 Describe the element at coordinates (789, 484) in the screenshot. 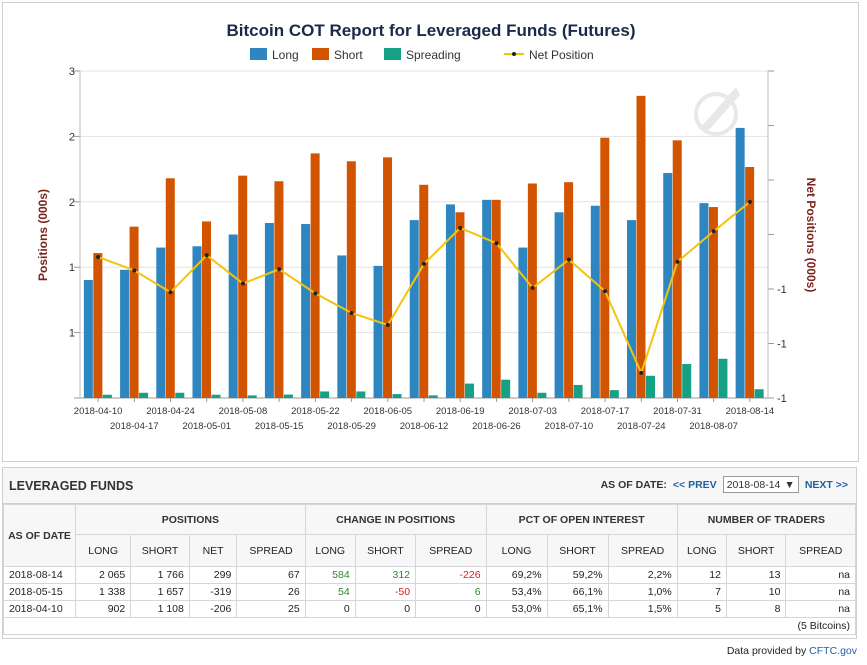

I see `dropdown-arrow-icon: ▼` at that location.